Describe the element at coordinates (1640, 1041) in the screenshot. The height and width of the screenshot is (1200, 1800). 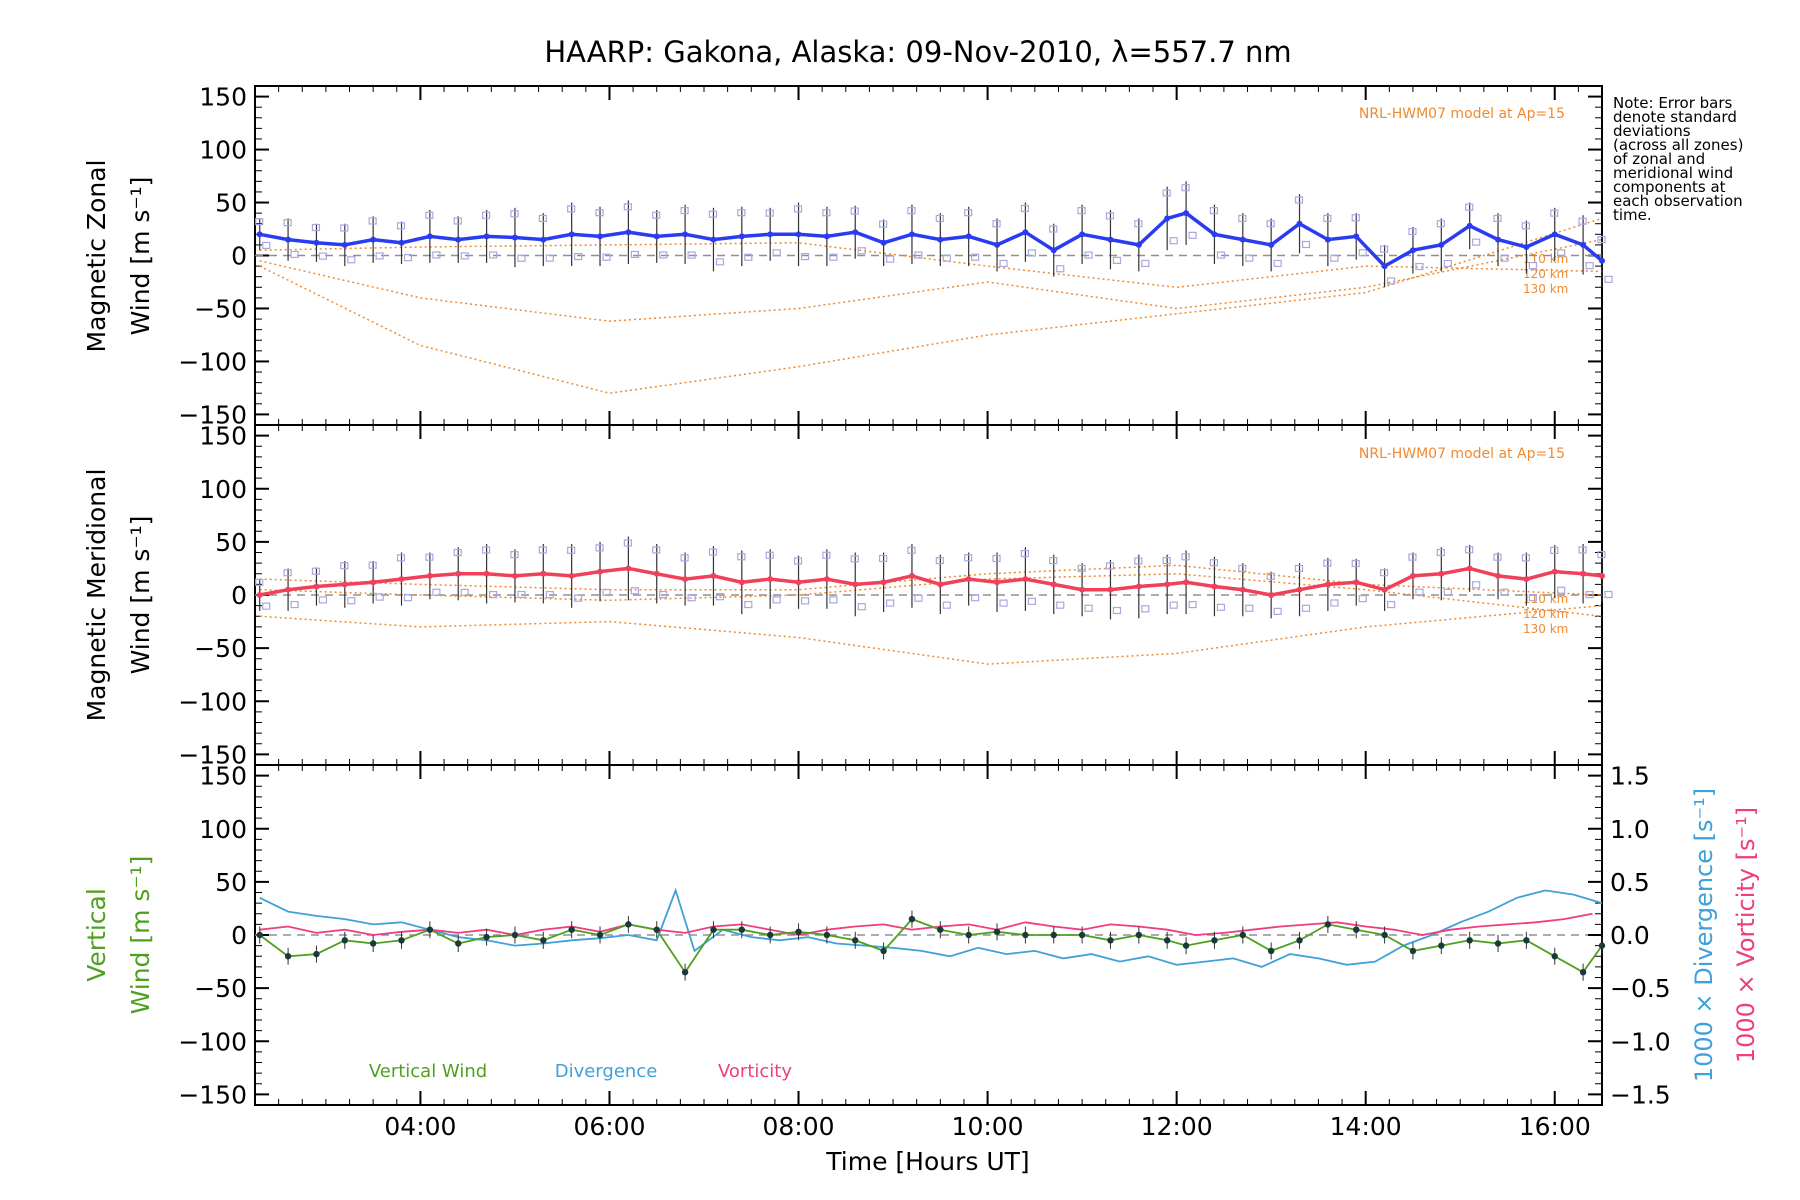
I see `y2-tick-label: −1.0` at that location.